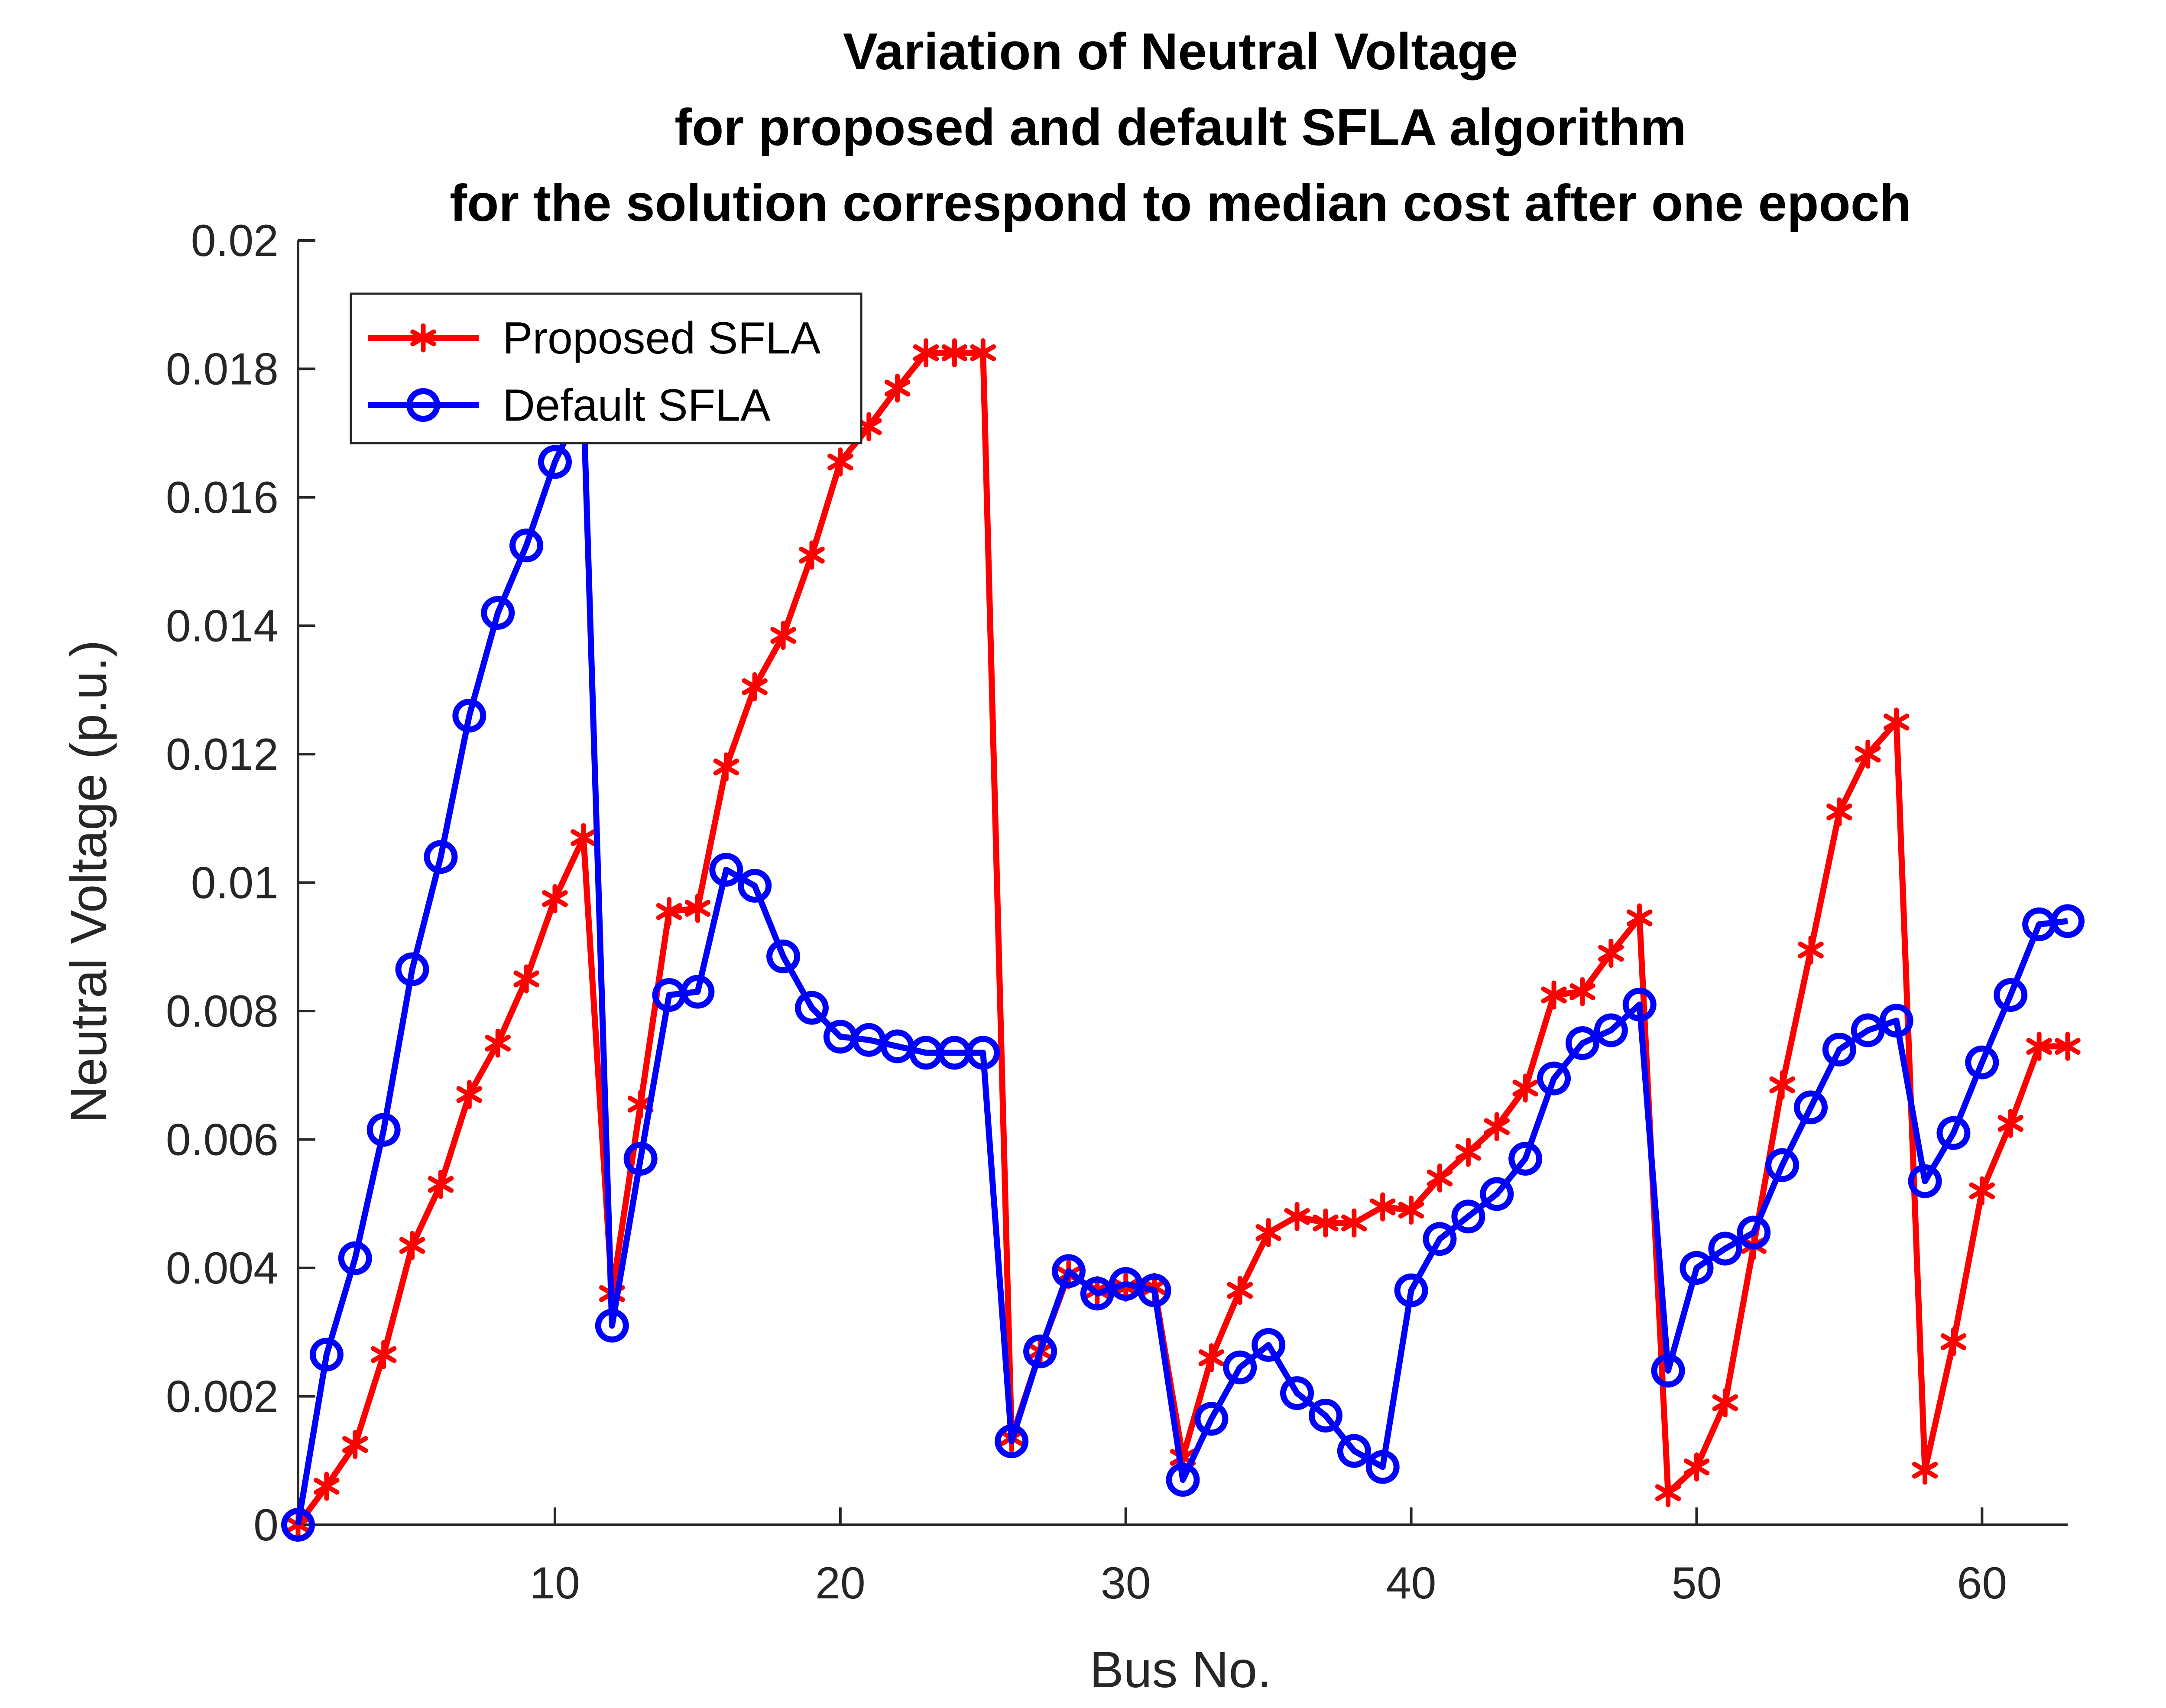 This screenshot has height=1708, width=2166. I want to click on x-tick-label: 10, so click(555, 1583).